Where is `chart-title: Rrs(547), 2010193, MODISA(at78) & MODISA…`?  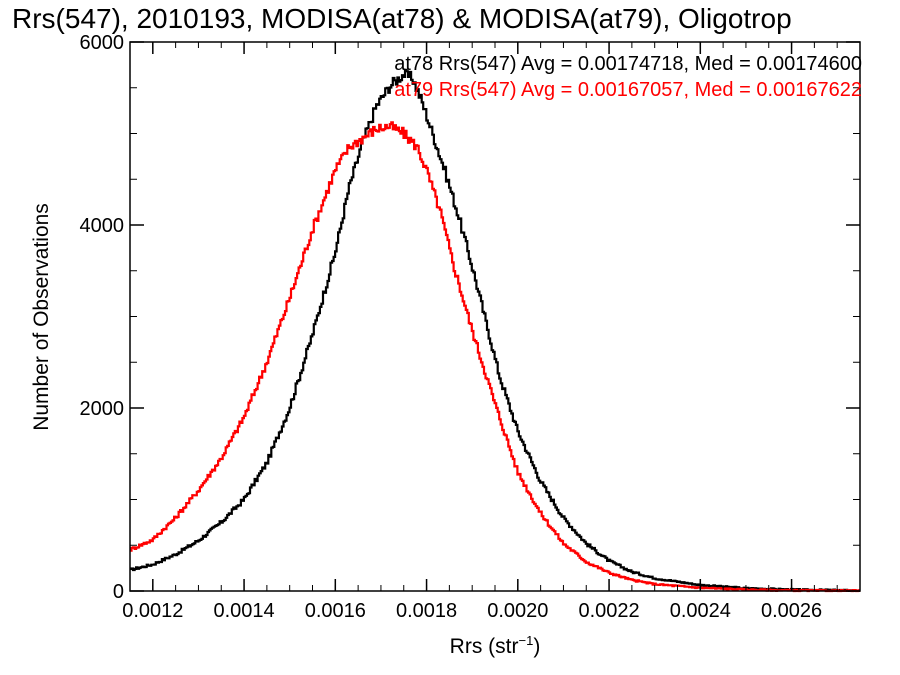
chart-title: Rrs(547), 2010193, MODISA(at78) & MODISA… is located at coordinates (402, 18).